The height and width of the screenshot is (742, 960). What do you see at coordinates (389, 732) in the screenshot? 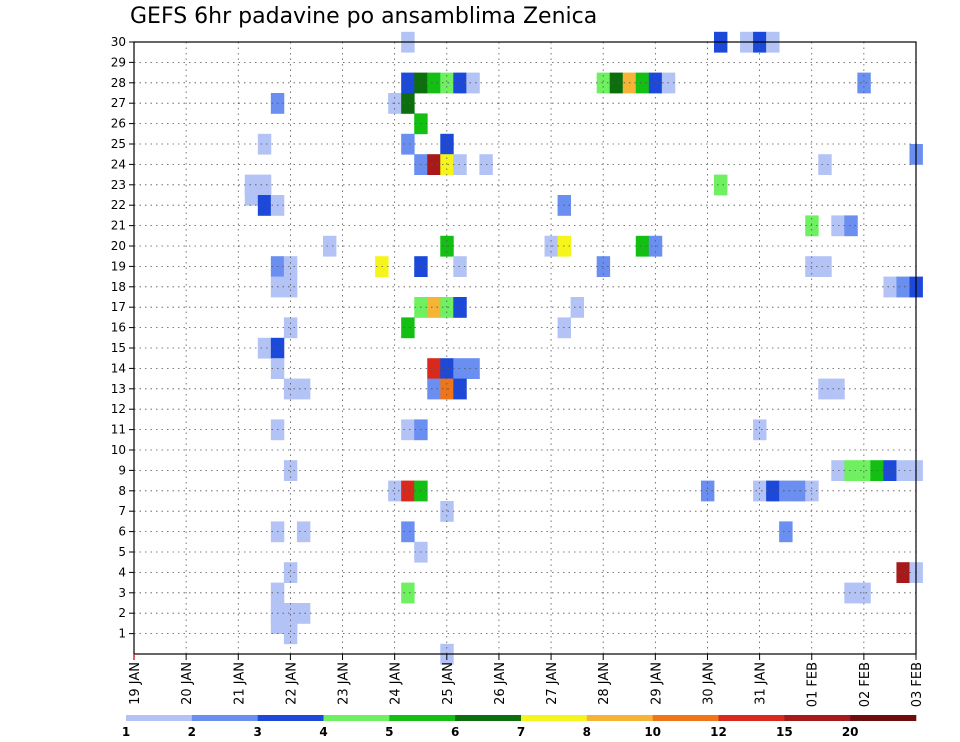
I see `colorbar-label: 5` at bounding box center [389, 732].